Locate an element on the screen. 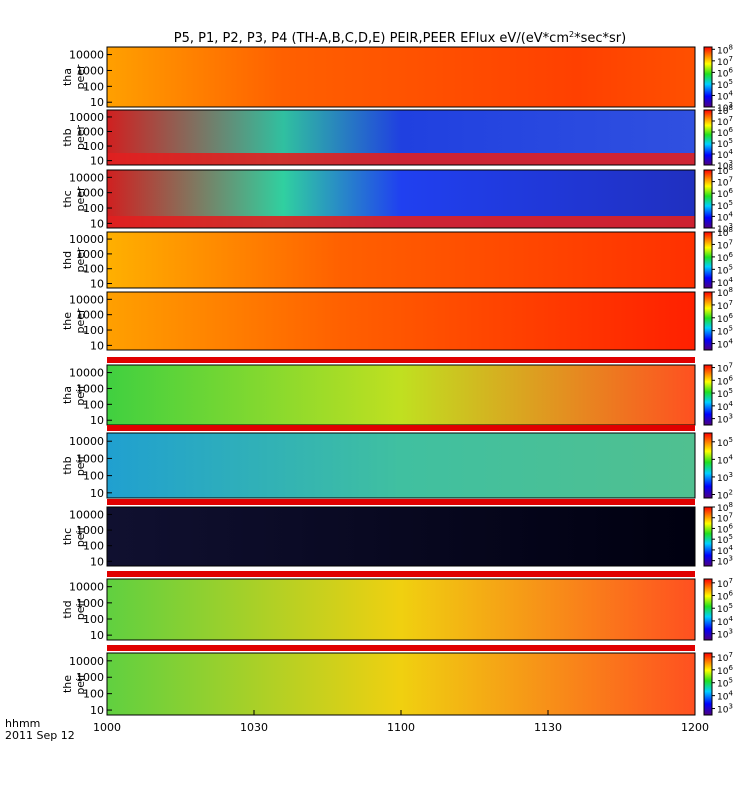 Image resolution: width=750 pixels, height=804 pixels. footer-date: 2011 Sep 12 is located at coordinates (40, 735).